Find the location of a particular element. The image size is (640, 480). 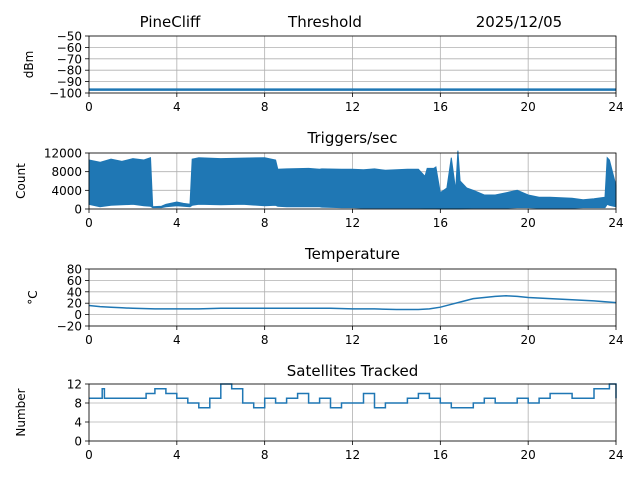

y-tick-label: −50 is located at coordinates (69, 37).